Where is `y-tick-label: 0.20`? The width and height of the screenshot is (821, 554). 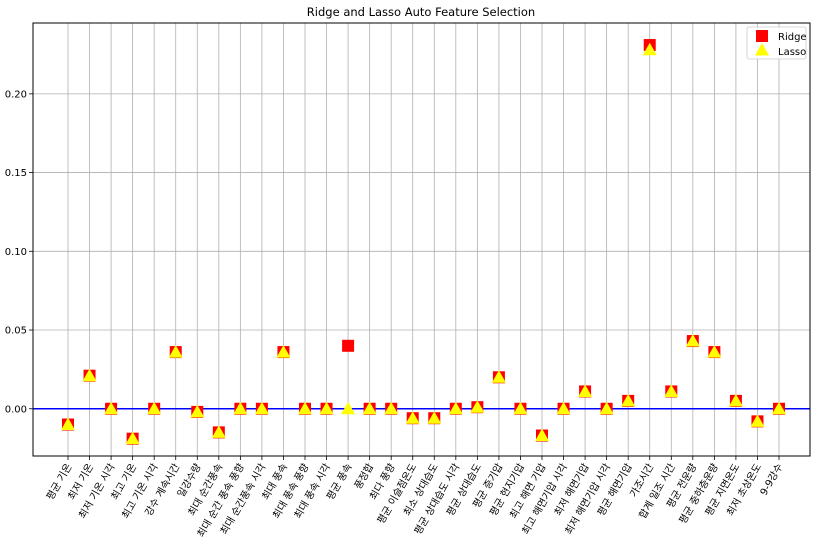
y-tick-label: 0.20 is located at coordinates (16, 94).